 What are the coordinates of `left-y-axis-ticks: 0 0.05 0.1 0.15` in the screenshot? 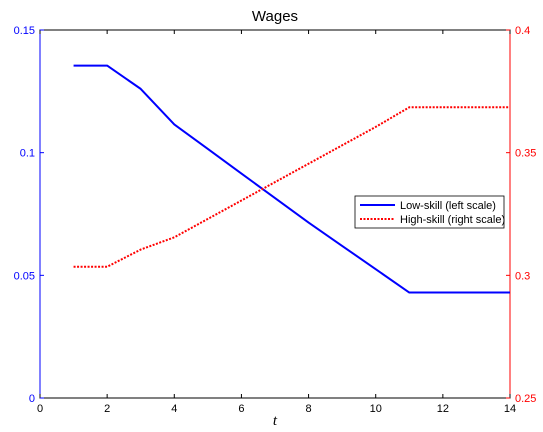 It's located at (29, 215).